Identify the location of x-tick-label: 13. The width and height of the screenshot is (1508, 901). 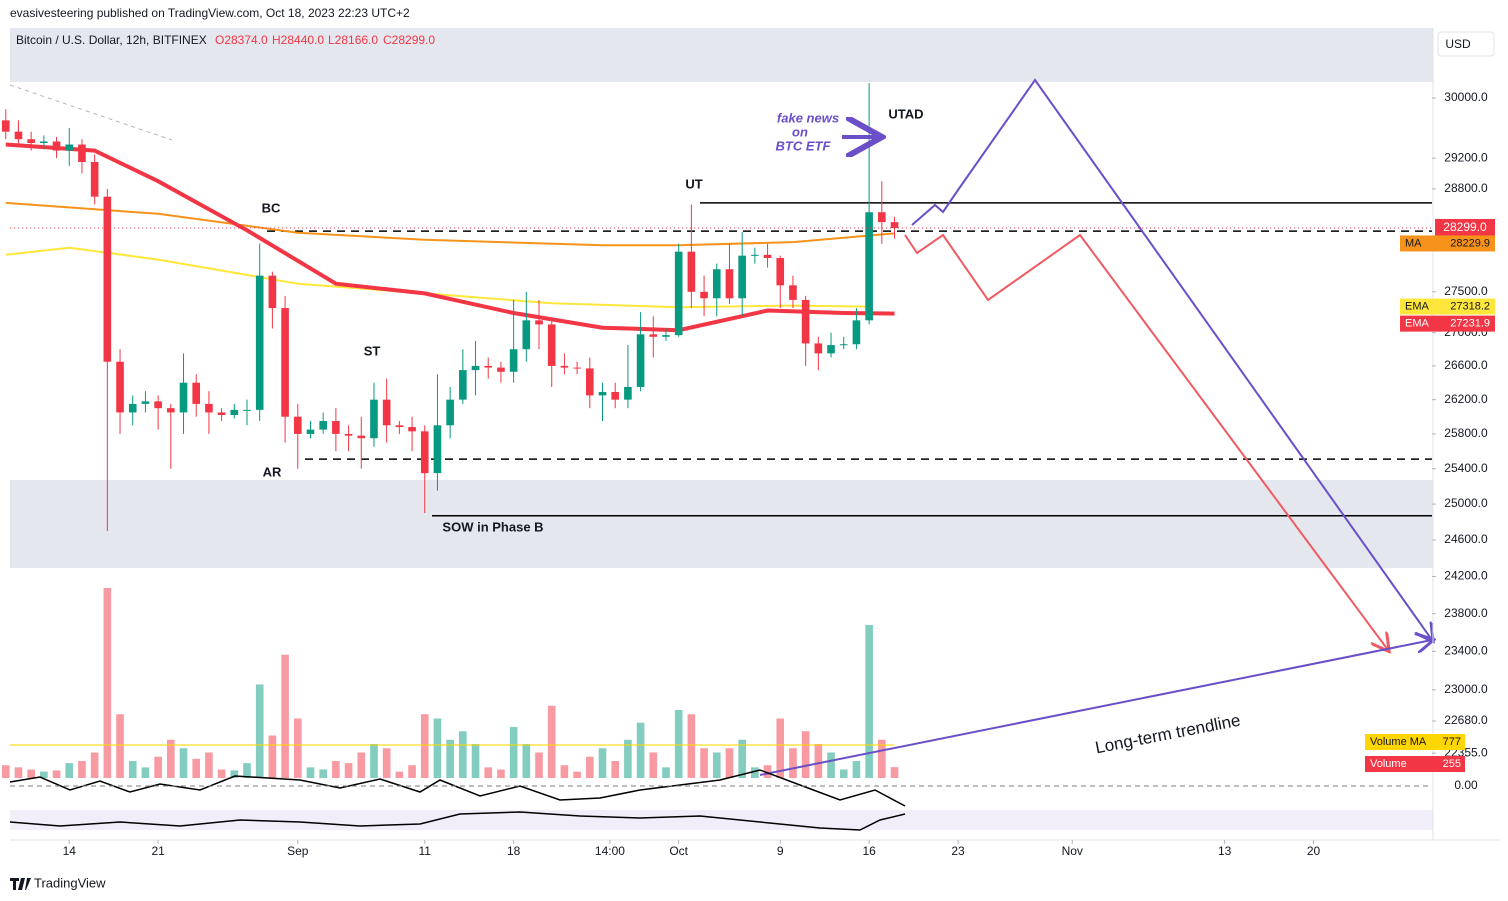
(1225, 851).